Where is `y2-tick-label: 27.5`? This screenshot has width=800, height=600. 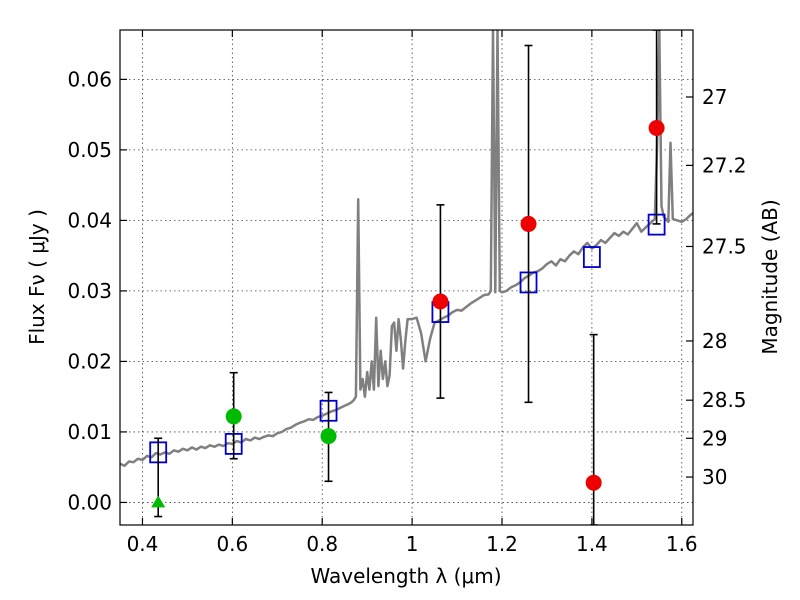
y2-tick-label: 27.5 is located at coordinates (724, 246).